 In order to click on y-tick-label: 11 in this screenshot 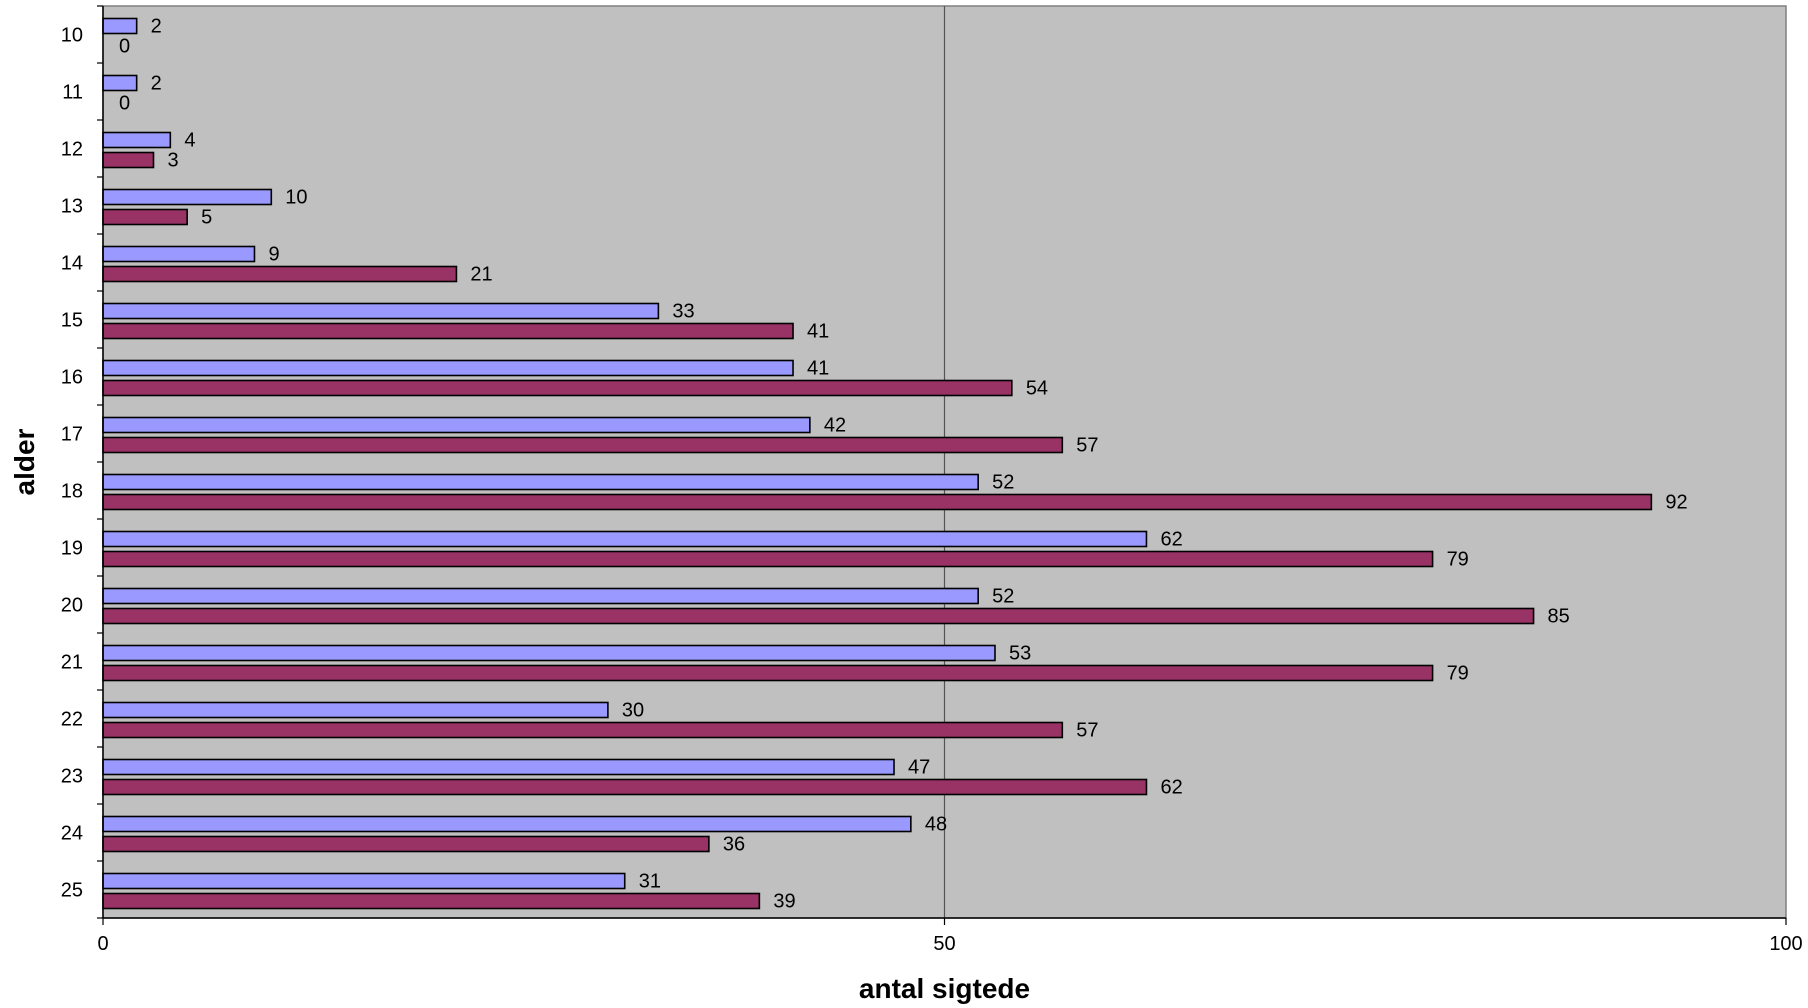, I will do `click(72, 93)`.